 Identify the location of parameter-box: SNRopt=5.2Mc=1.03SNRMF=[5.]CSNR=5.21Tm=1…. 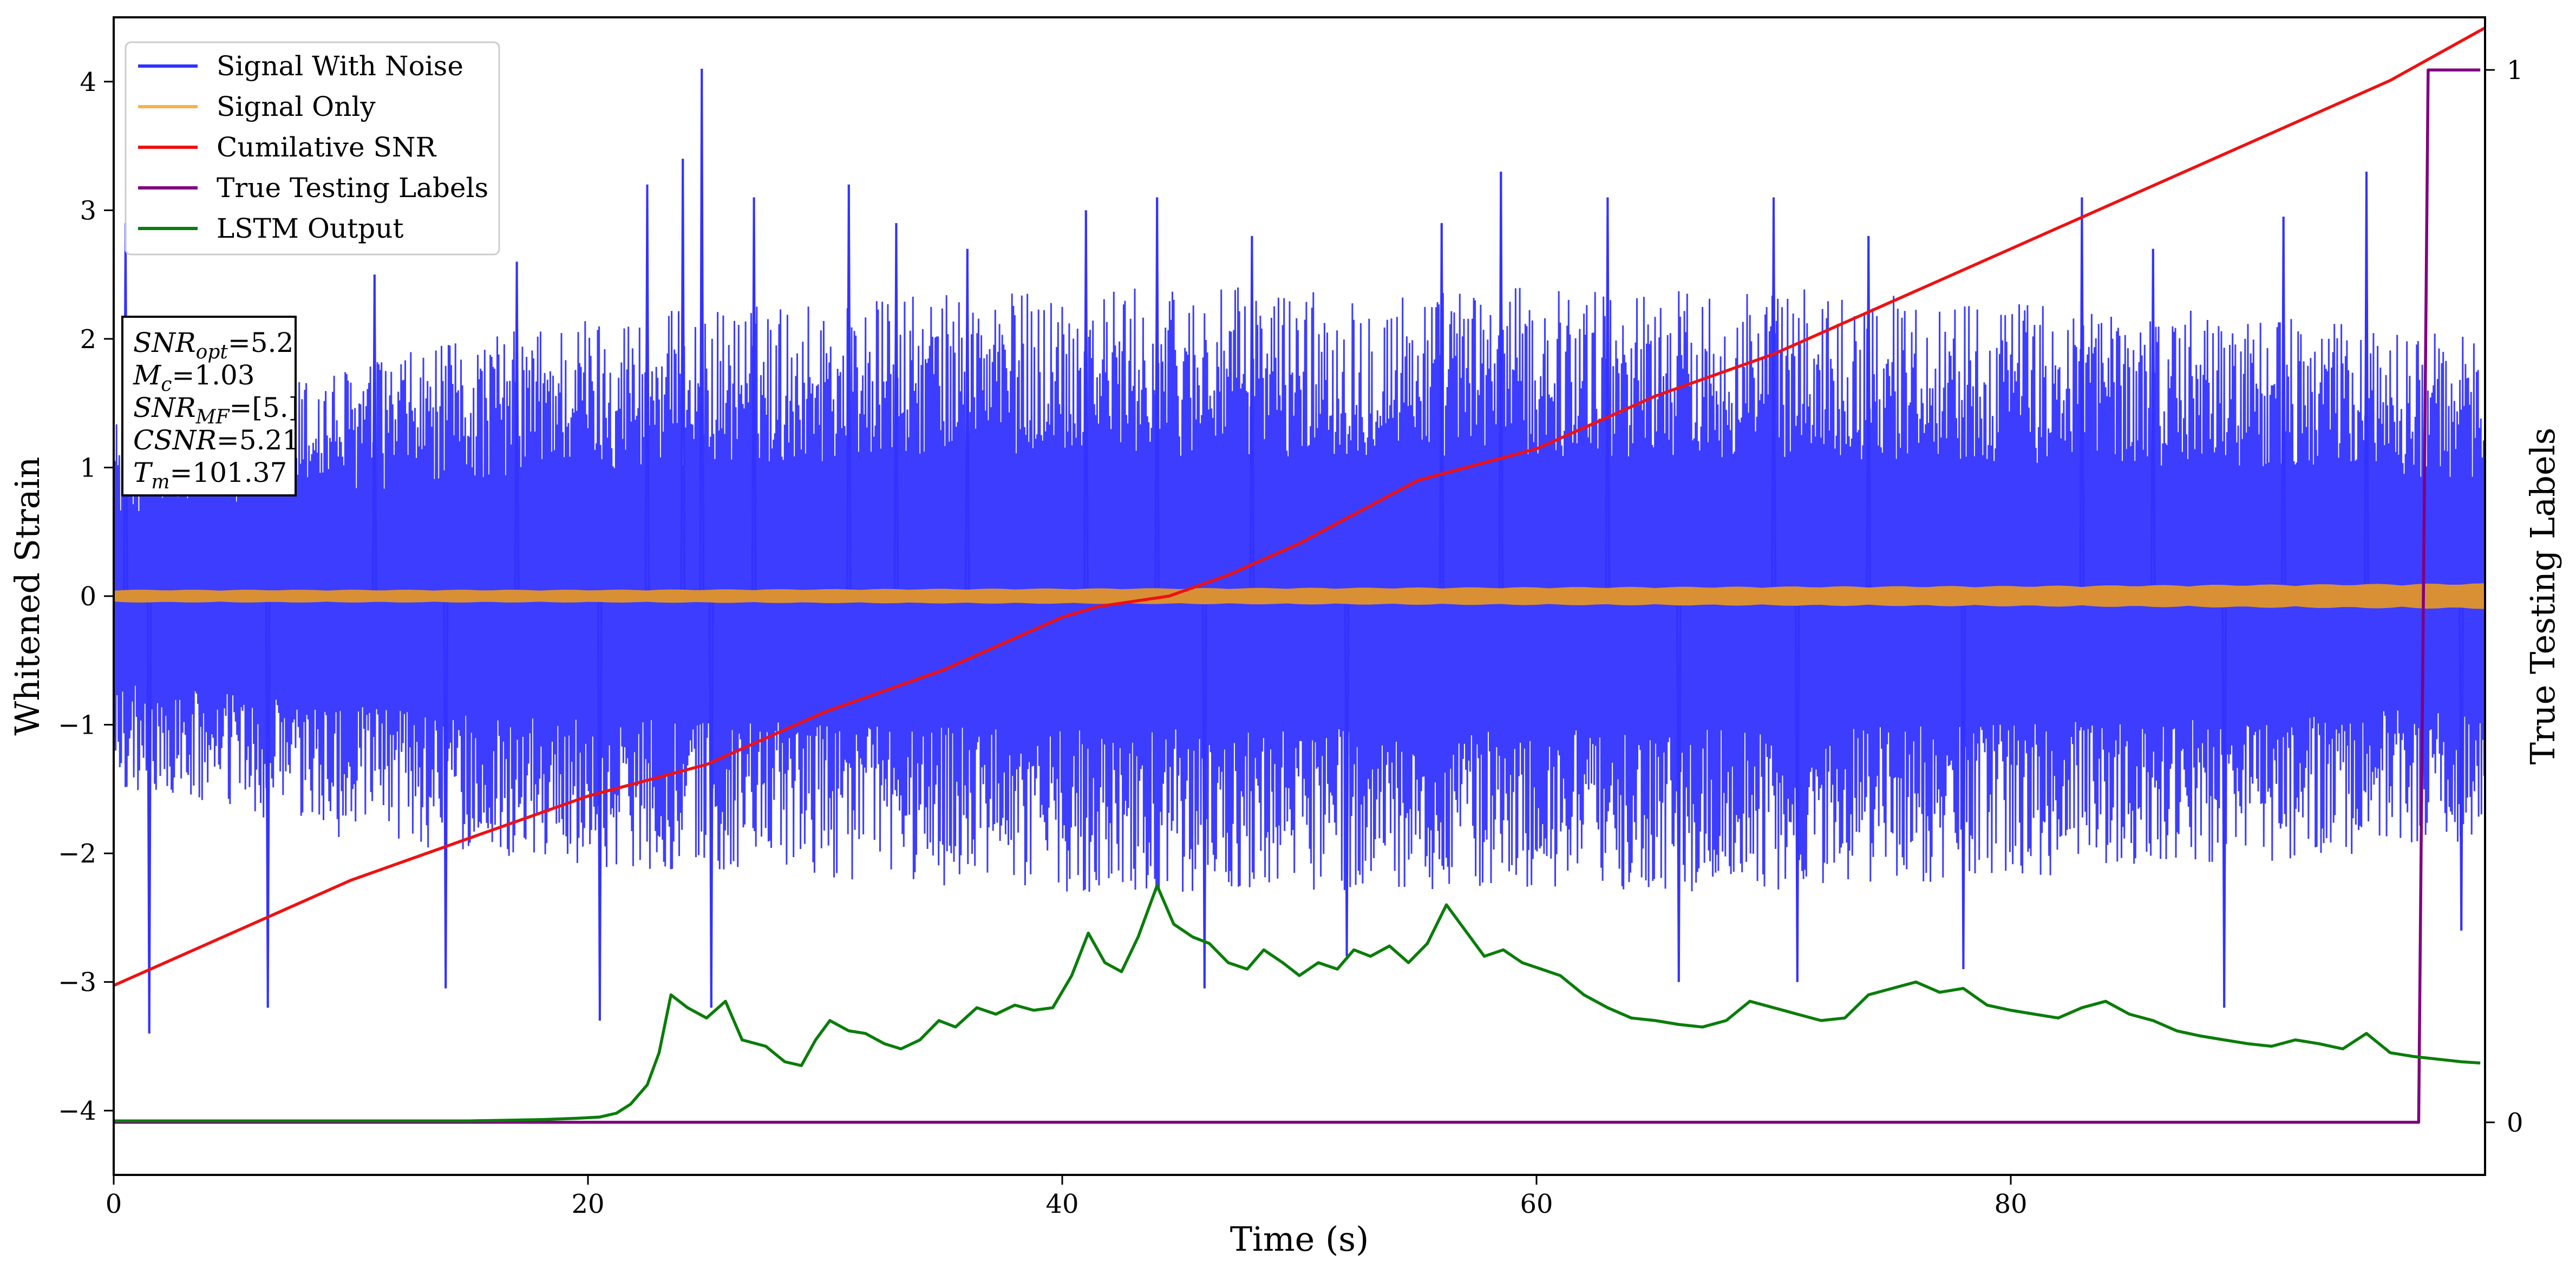
(210, 406).